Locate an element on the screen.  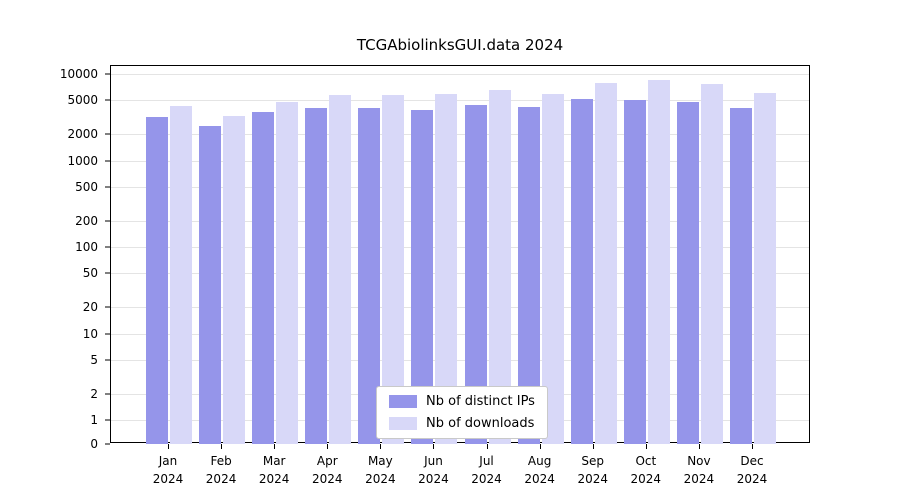
x-tick-label: Sep 2024 is located at coordinates (592, 470).